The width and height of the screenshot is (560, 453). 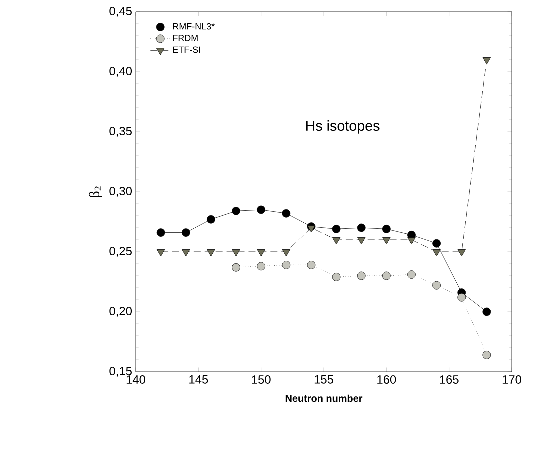 What do you see at coordinates (261, 380) in the screenshot?
I see `x-tick-label: 150` at bounding box center [261, 380].